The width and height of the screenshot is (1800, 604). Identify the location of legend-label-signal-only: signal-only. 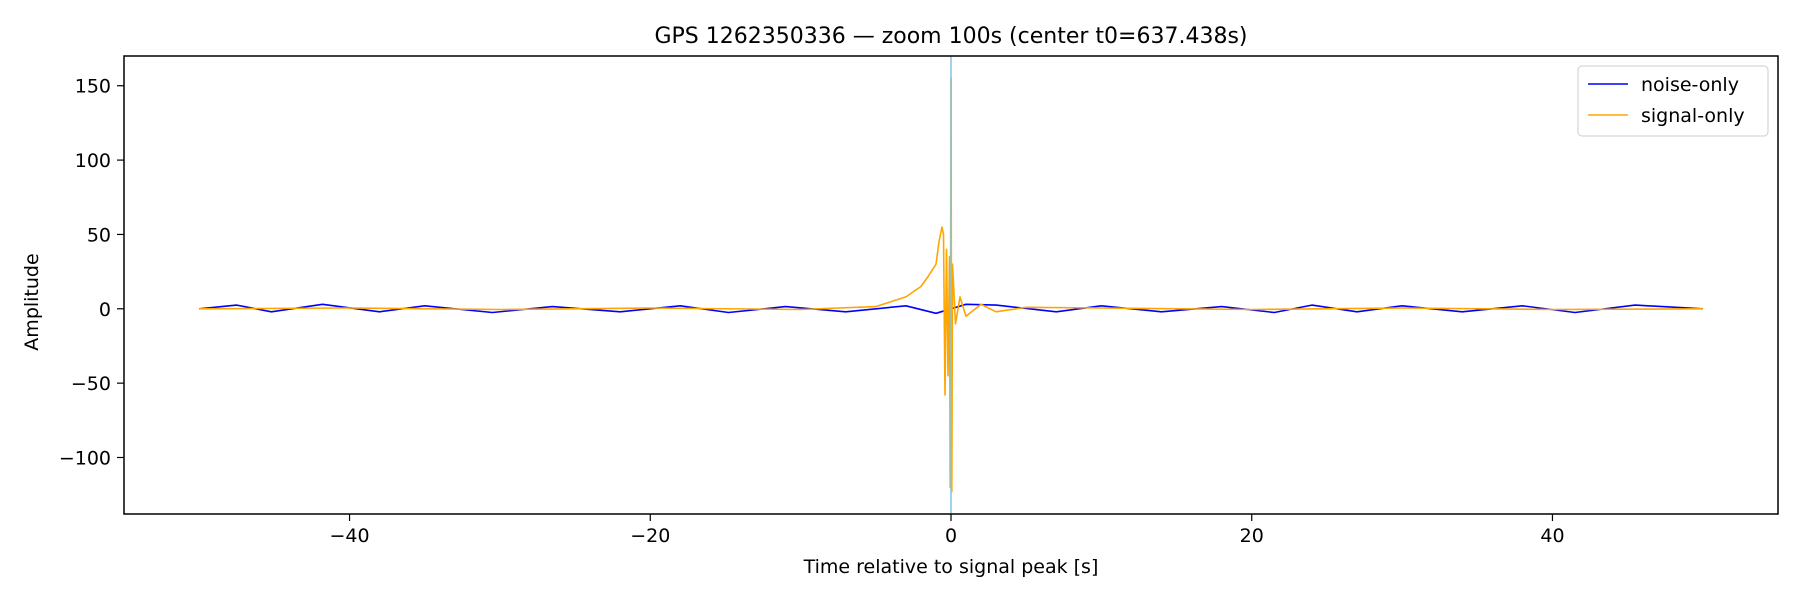
(1693, 116).